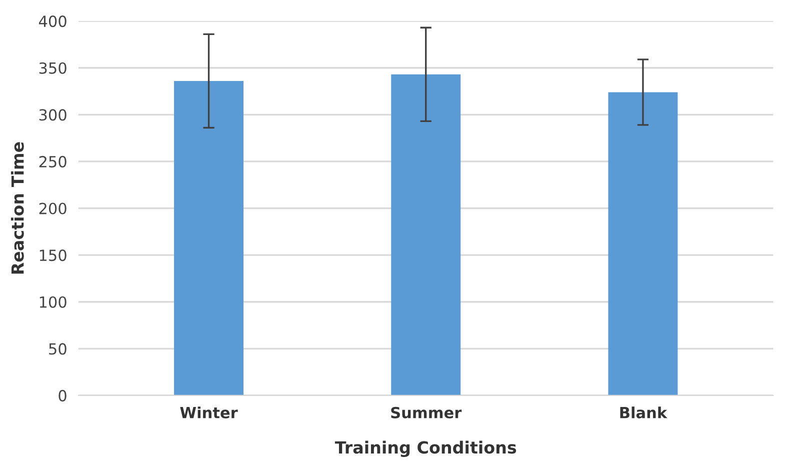 The image size is (785, 468). What do you see at coordinates (62, 396) in the screenshot?
I see `y-tick-label: 0` at bounding box center [62, 396].